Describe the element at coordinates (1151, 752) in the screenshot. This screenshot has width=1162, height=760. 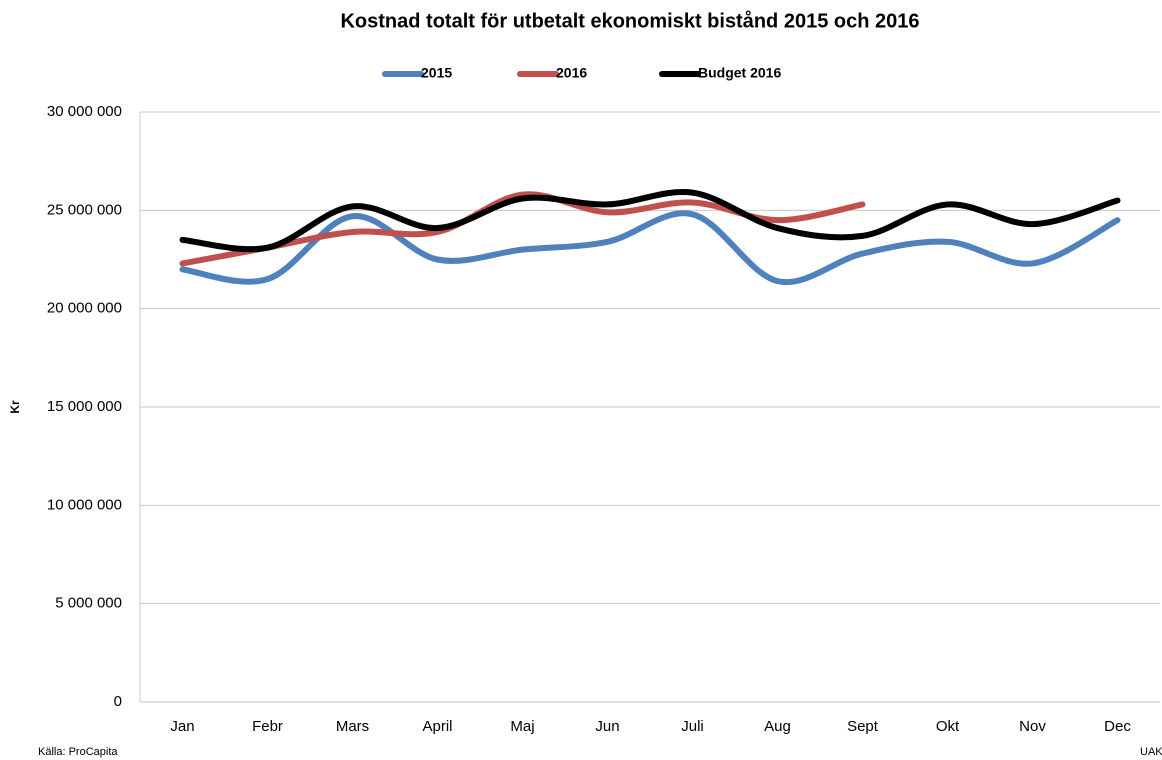
I see `footer: UAK` at that location.